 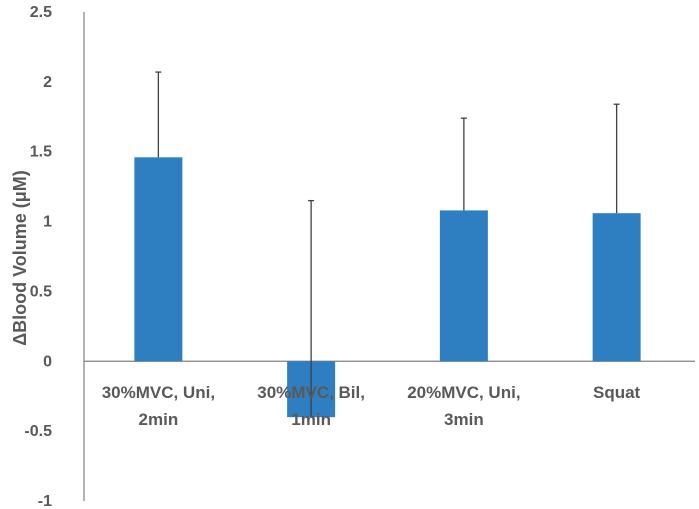 I want to click on y-tick-label: -1, so click(x=45, y=501).